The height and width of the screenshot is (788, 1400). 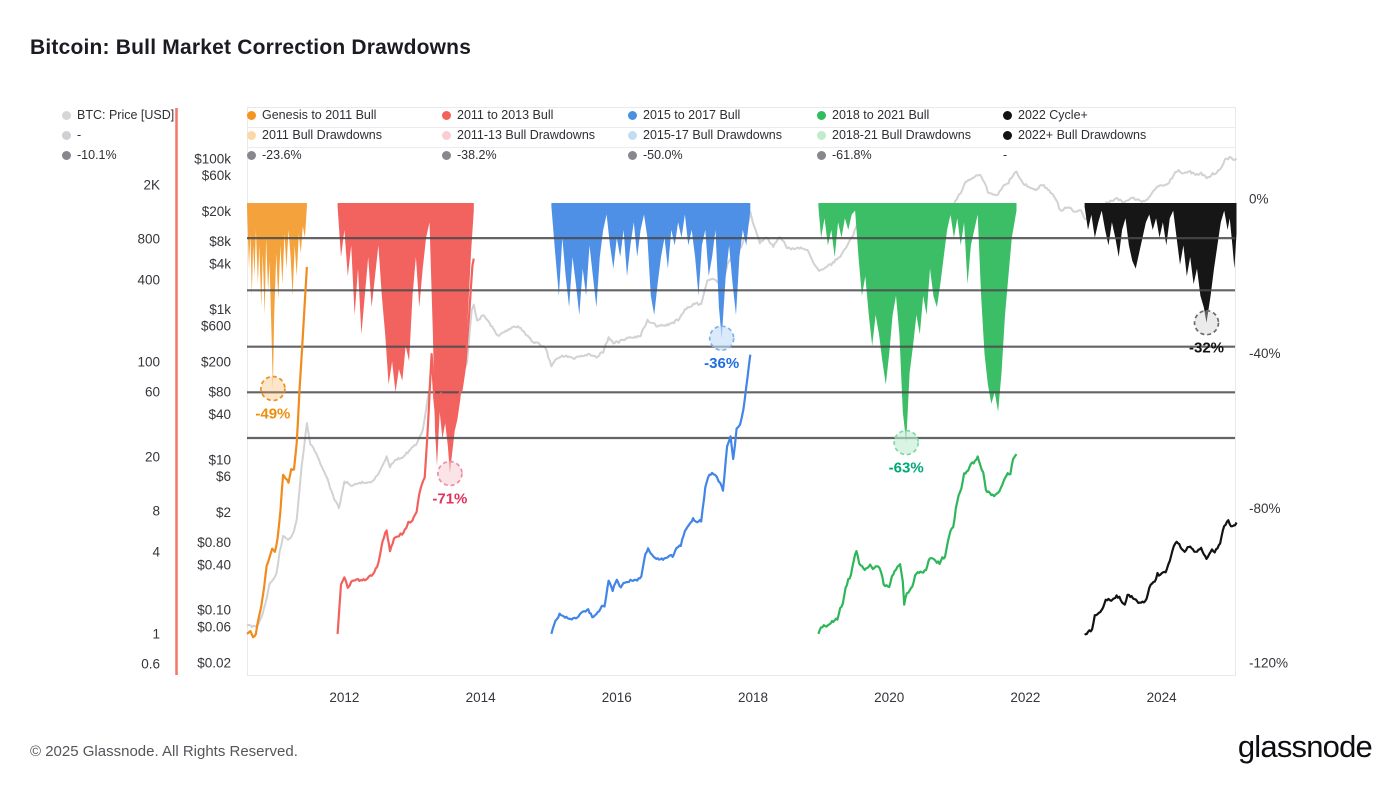 I want to click on legend-item-row1-col6: 2022 Cycle+, so click(x=1045, y=115).